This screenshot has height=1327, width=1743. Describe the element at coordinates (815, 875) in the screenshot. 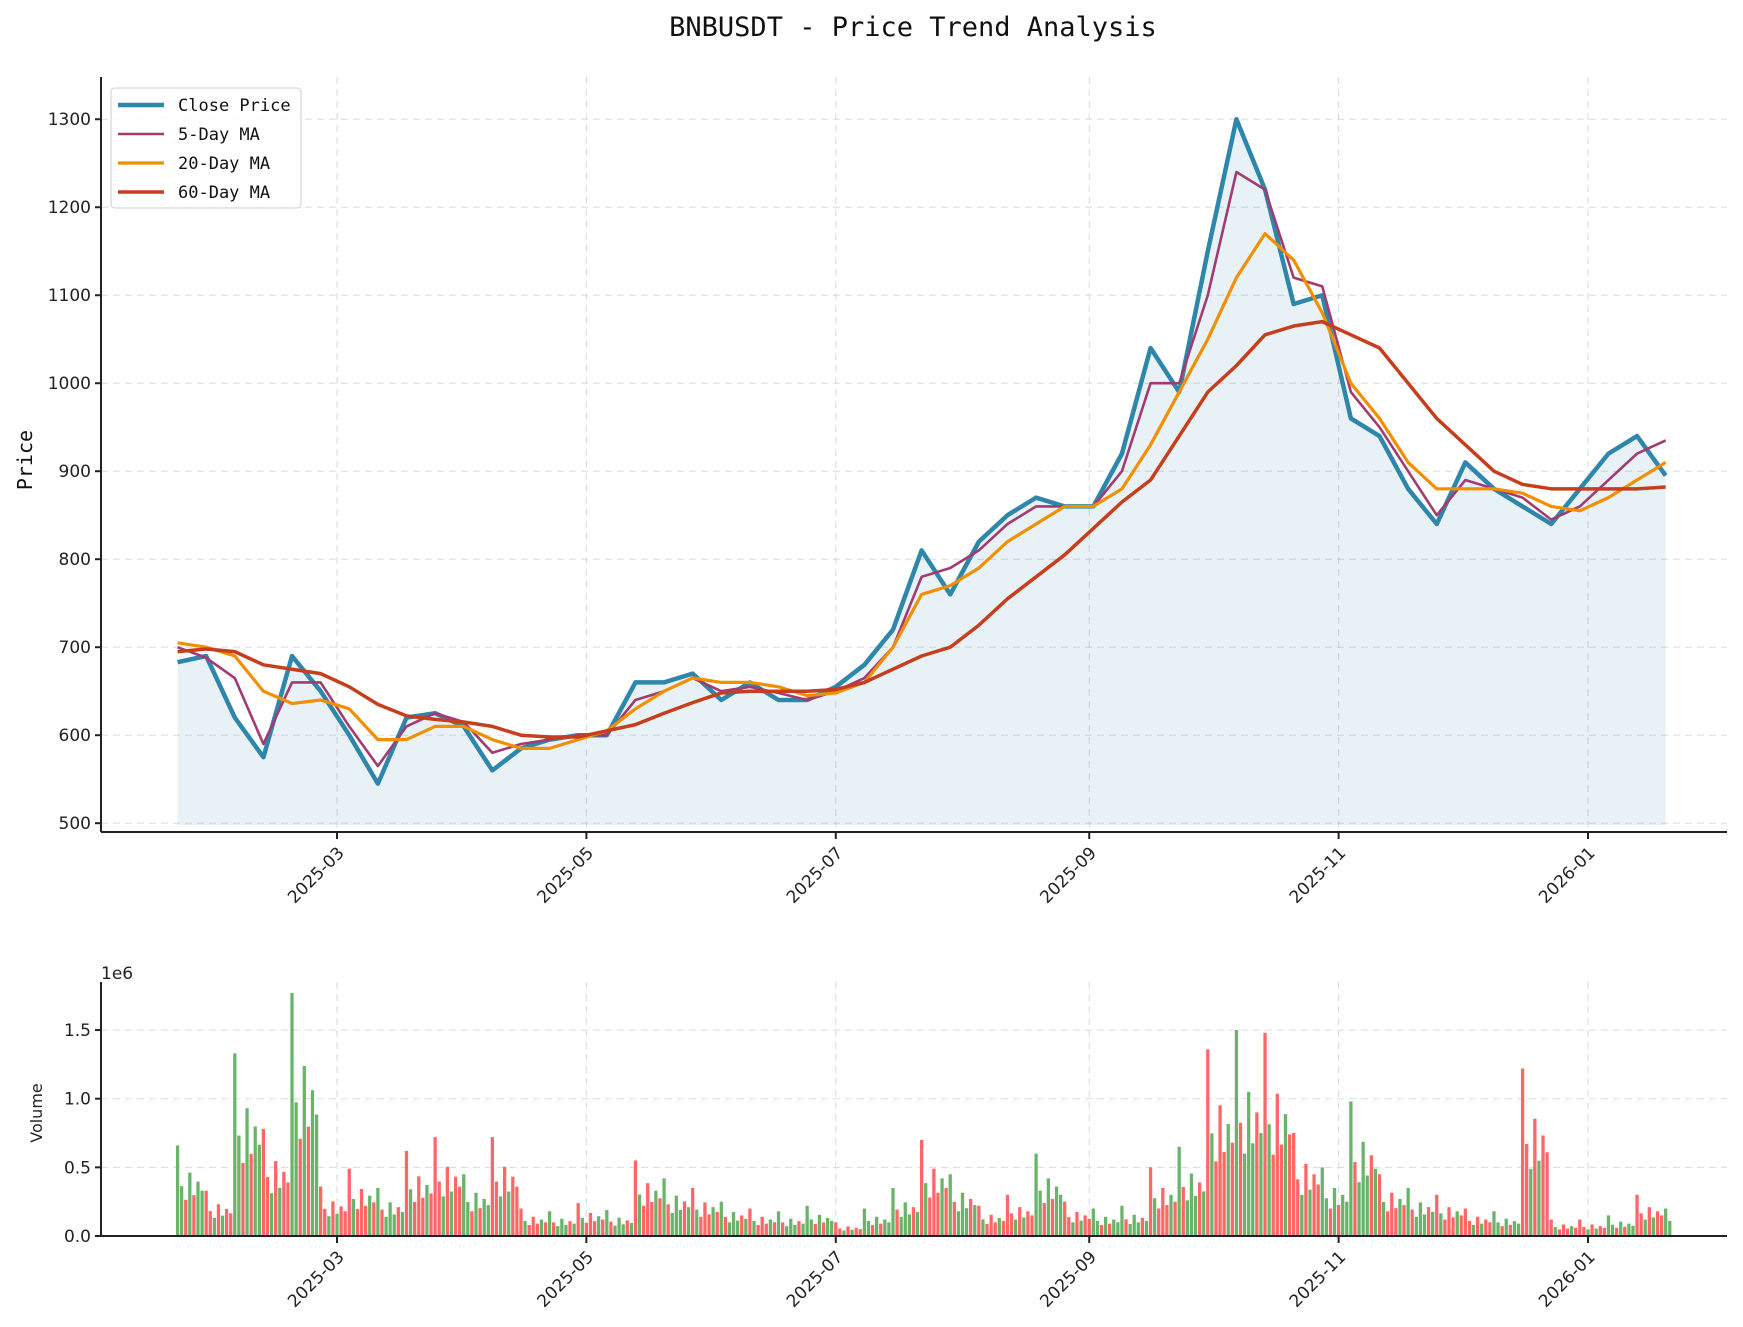

I see `price-x-tick: 2025-07` at that location.